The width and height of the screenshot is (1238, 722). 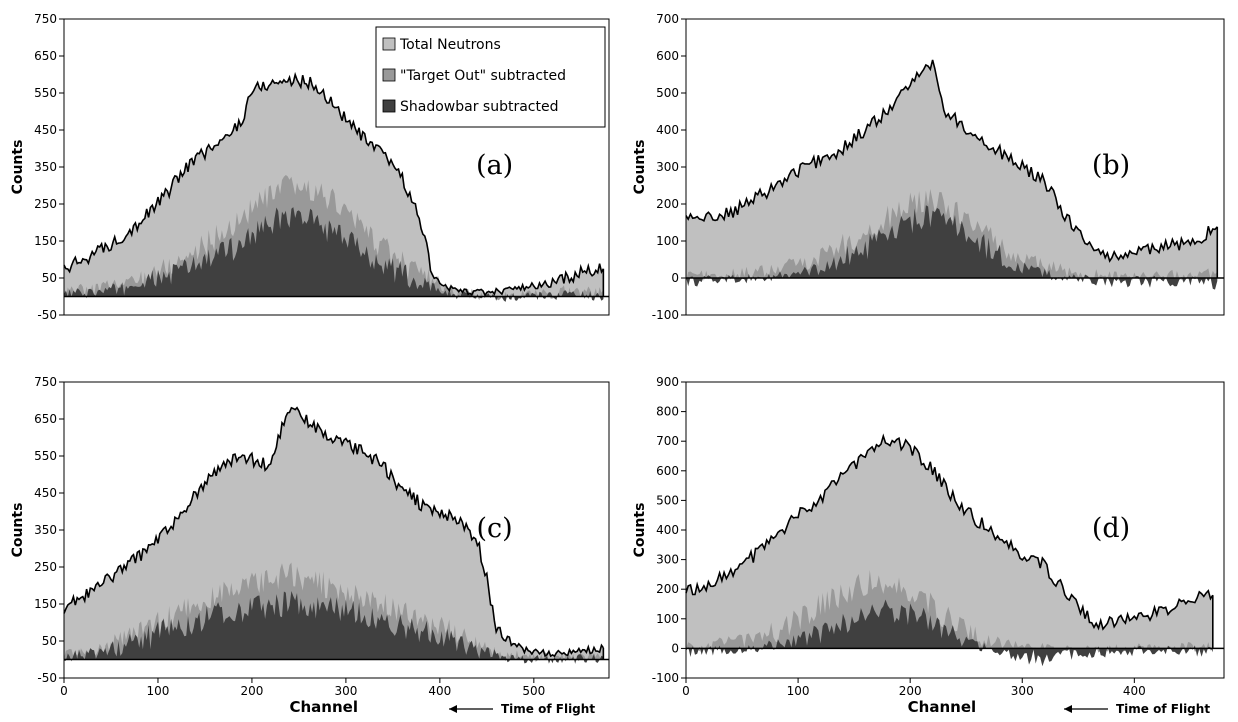 What do you see at coordinates (1111, 165) in the screenshot?
I see `panel-label: (b)` at bounding box center [1111, 165].